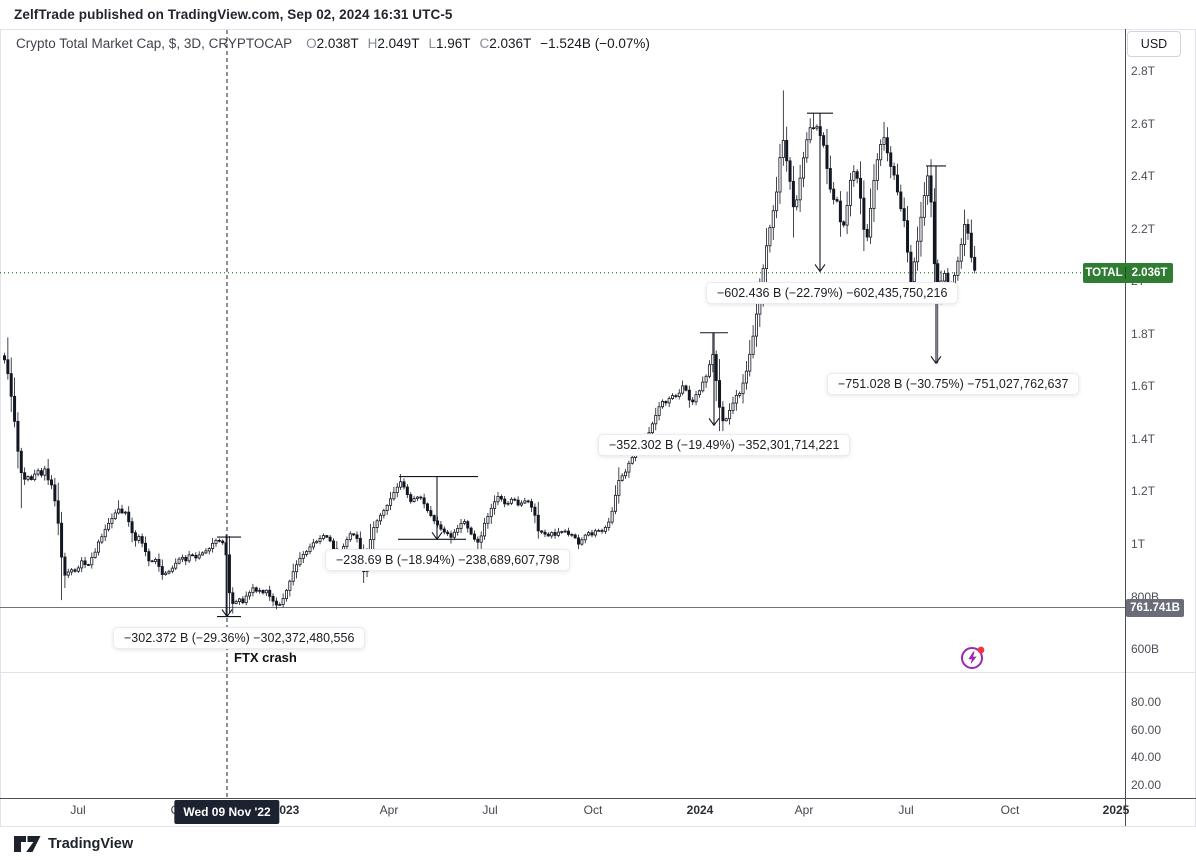  Describe the element at coordinates (832, 293) in the screenshot. I see `measurement-label: −602.436 B (−22.79%) −602,435,750,216` at that location.